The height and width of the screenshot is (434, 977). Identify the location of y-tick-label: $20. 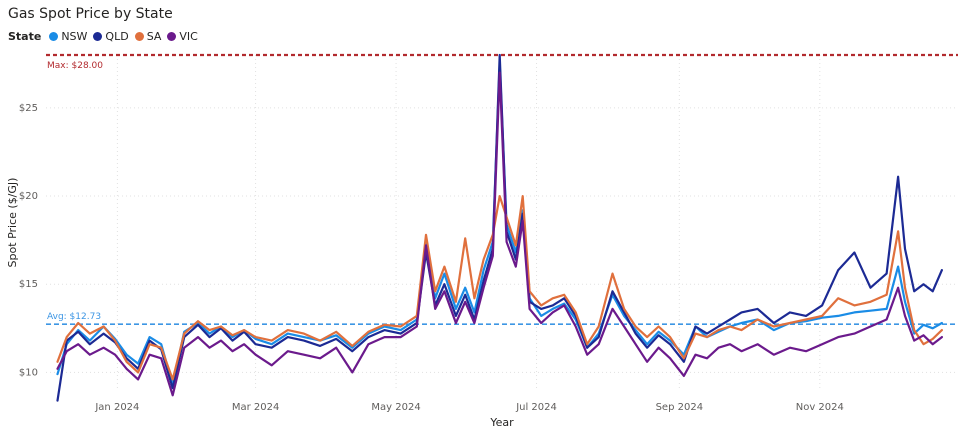
(28, 196).